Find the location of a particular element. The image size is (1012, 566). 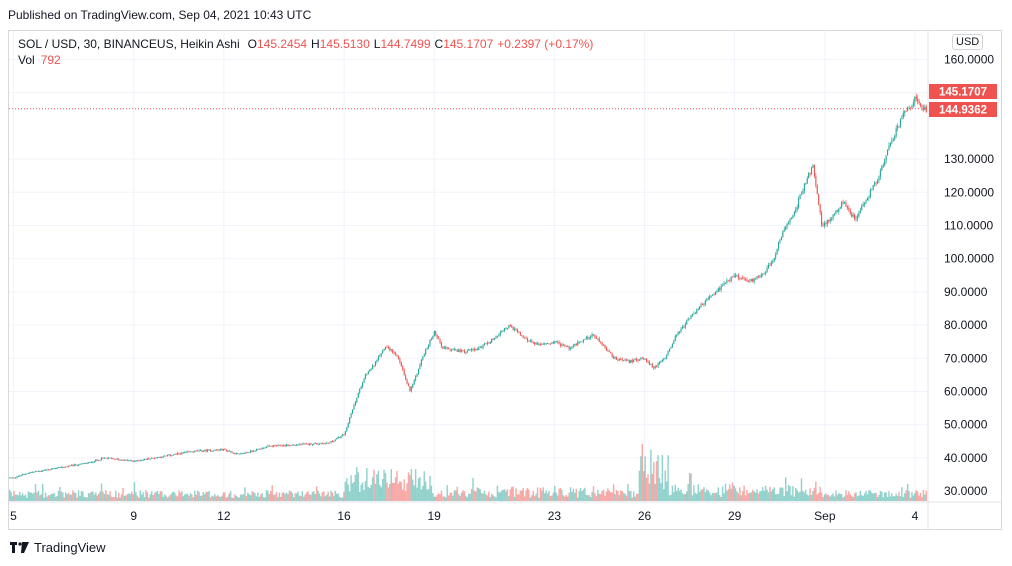

tradingview-logo-icon is located at coordinates (20, 547).